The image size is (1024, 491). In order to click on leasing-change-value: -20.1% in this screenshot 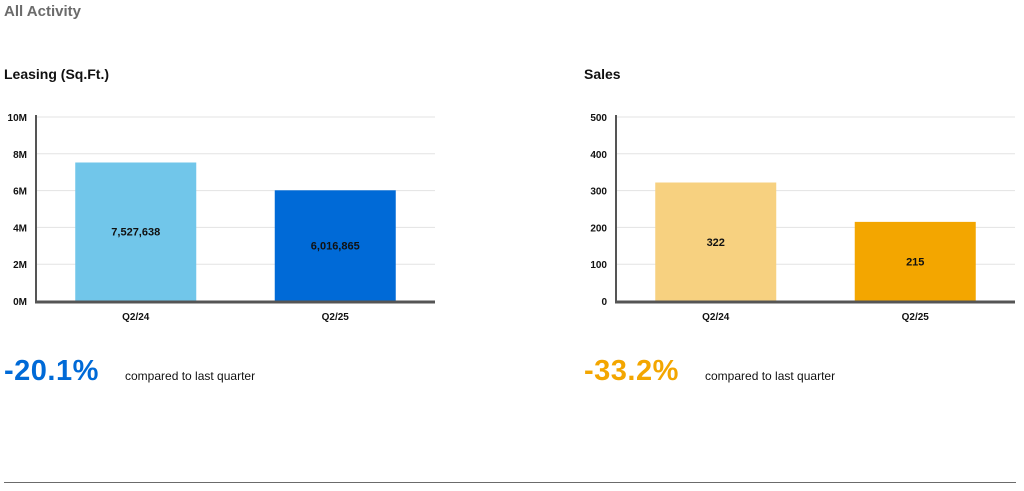, I will do `click(51, 371)`.